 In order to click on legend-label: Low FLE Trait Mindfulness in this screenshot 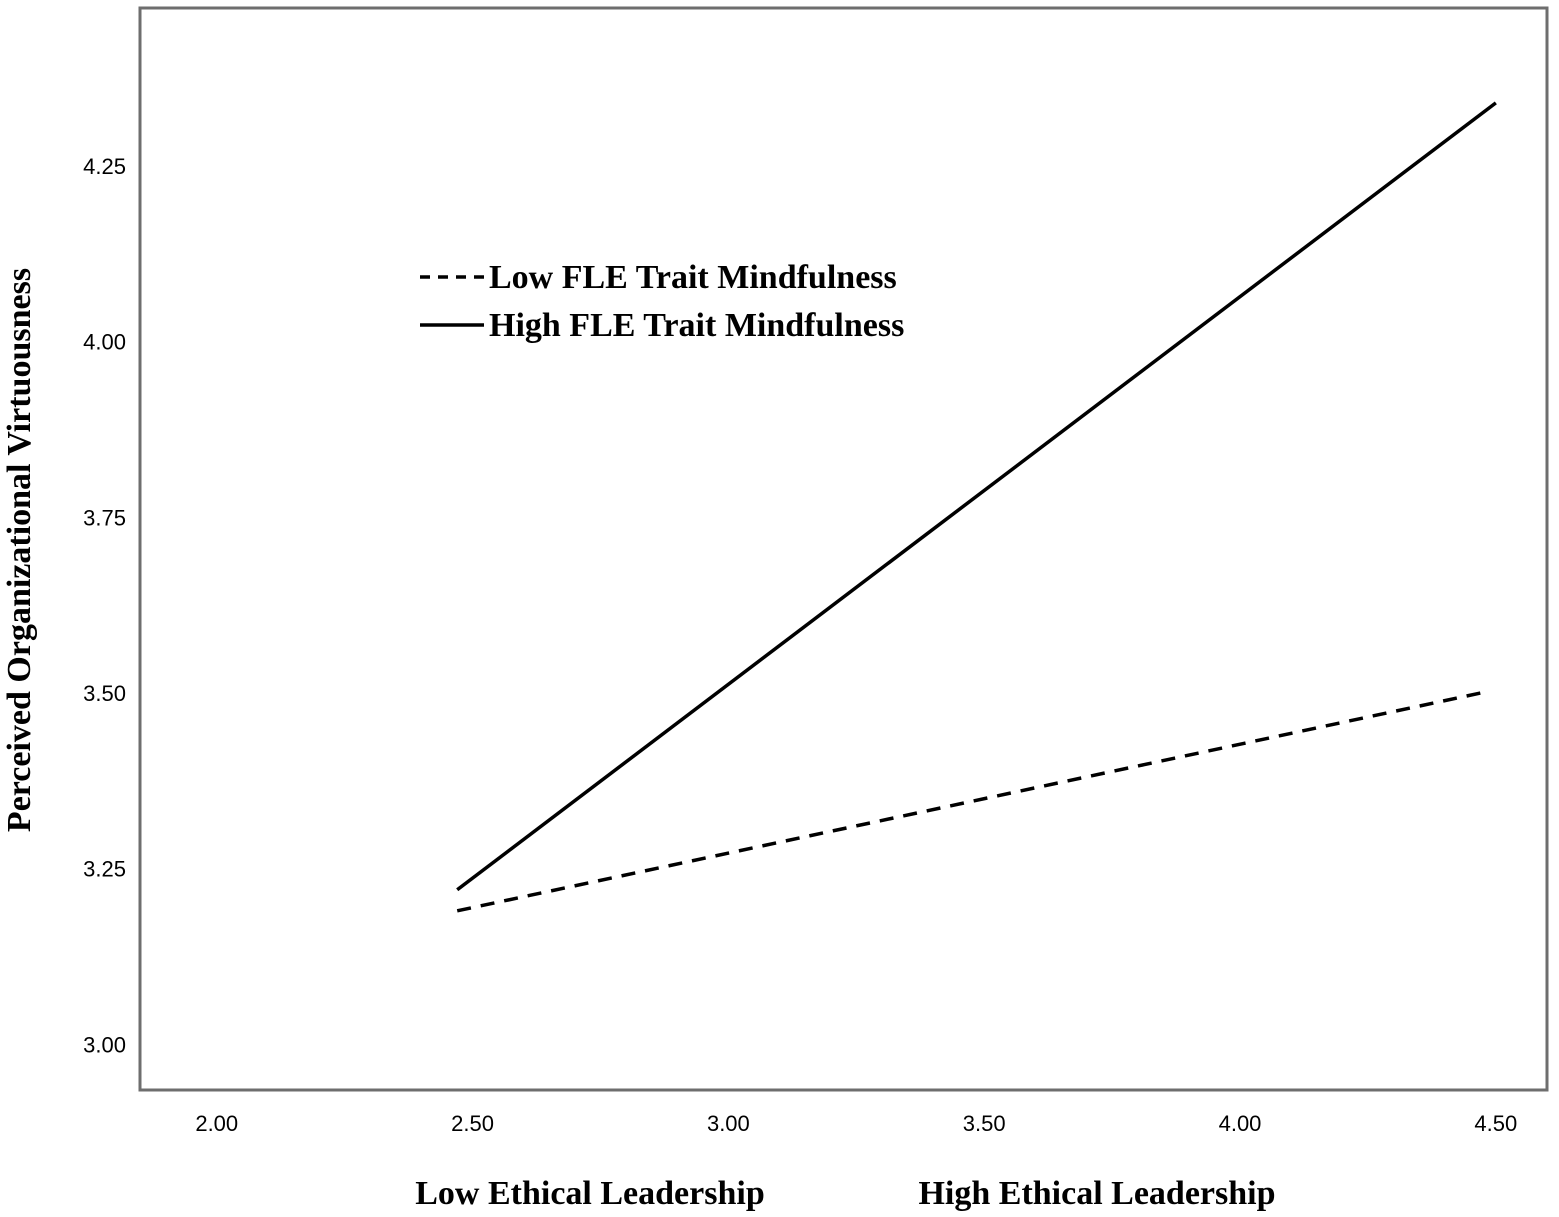, I will do `click(693, 277)`.